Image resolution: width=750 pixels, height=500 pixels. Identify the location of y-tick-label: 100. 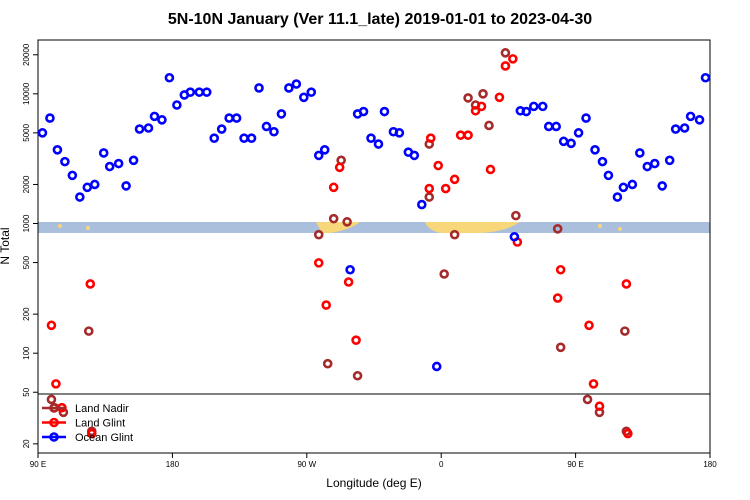
(26, 353).